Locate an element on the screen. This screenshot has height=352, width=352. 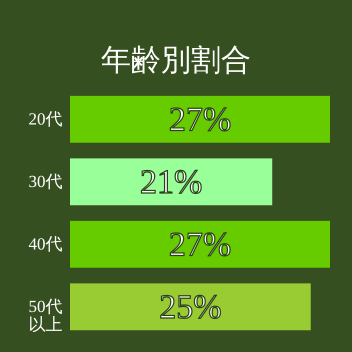
data-label: 21% is located at coordinates (171, 182).